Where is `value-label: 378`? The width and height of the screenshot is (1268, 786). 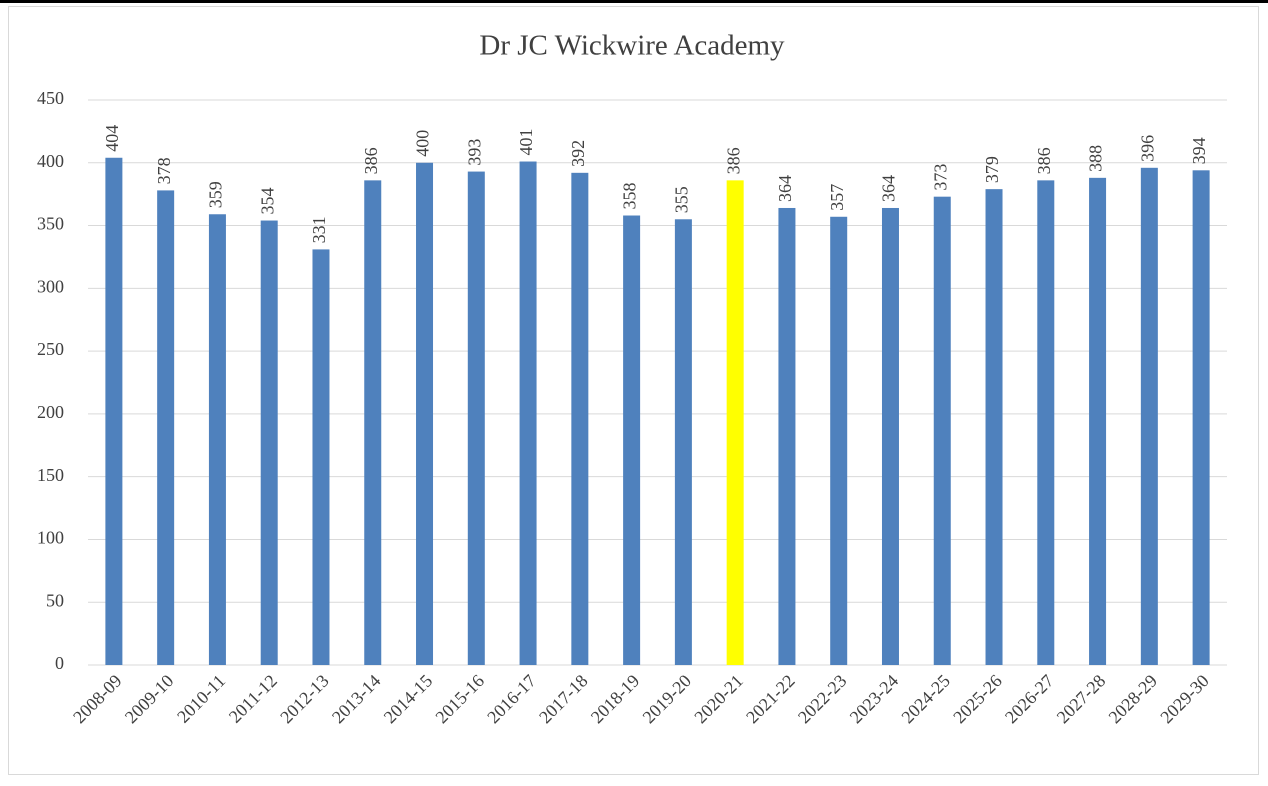
value-label: 378 is located at coordinates (164, 170).